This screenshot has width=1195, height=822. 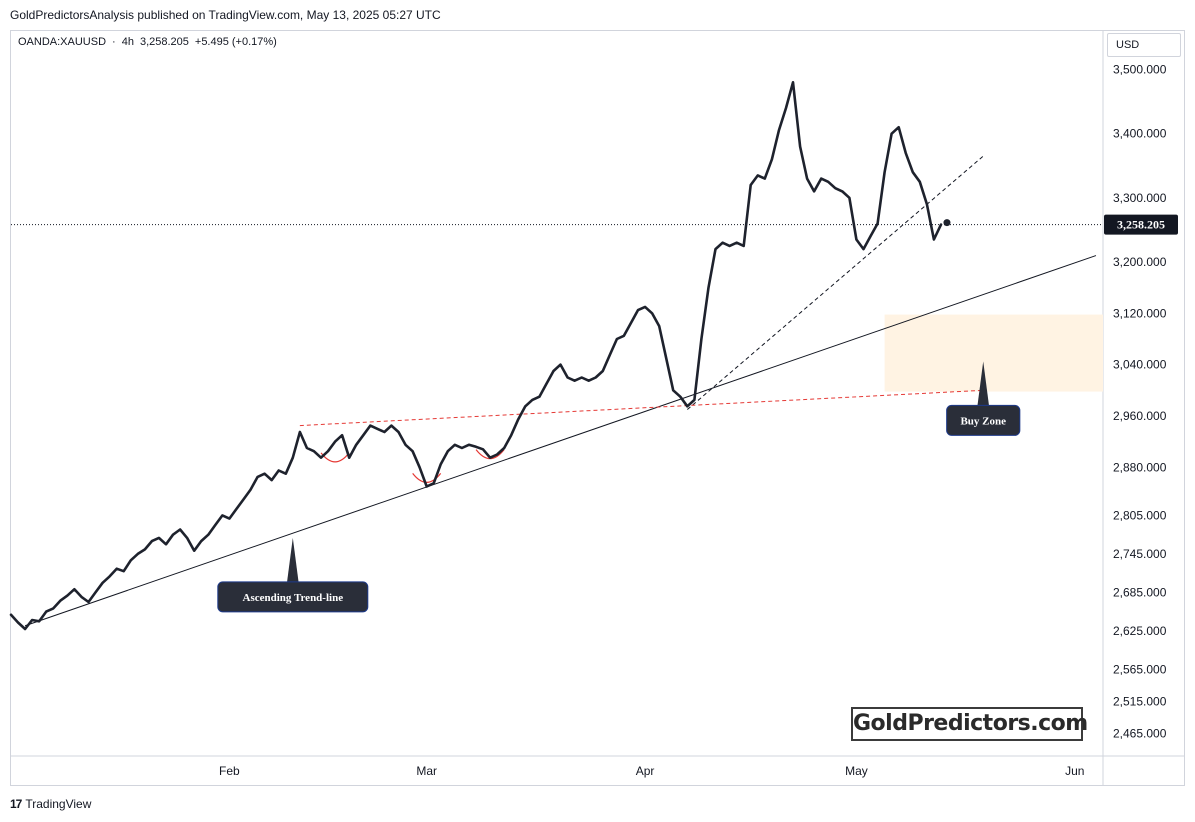 What do you see at coordinates (947, 223) in the screenshot?
I see `last-price-dot` at bounding box center [947, 223].